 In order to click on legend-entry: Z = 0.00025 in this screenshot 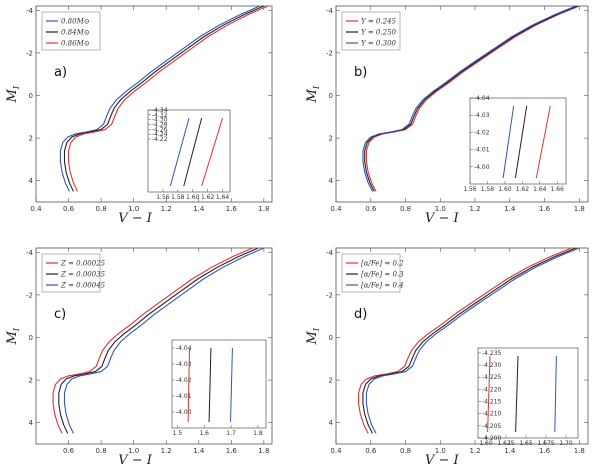, I will do `click(83, 264)`.